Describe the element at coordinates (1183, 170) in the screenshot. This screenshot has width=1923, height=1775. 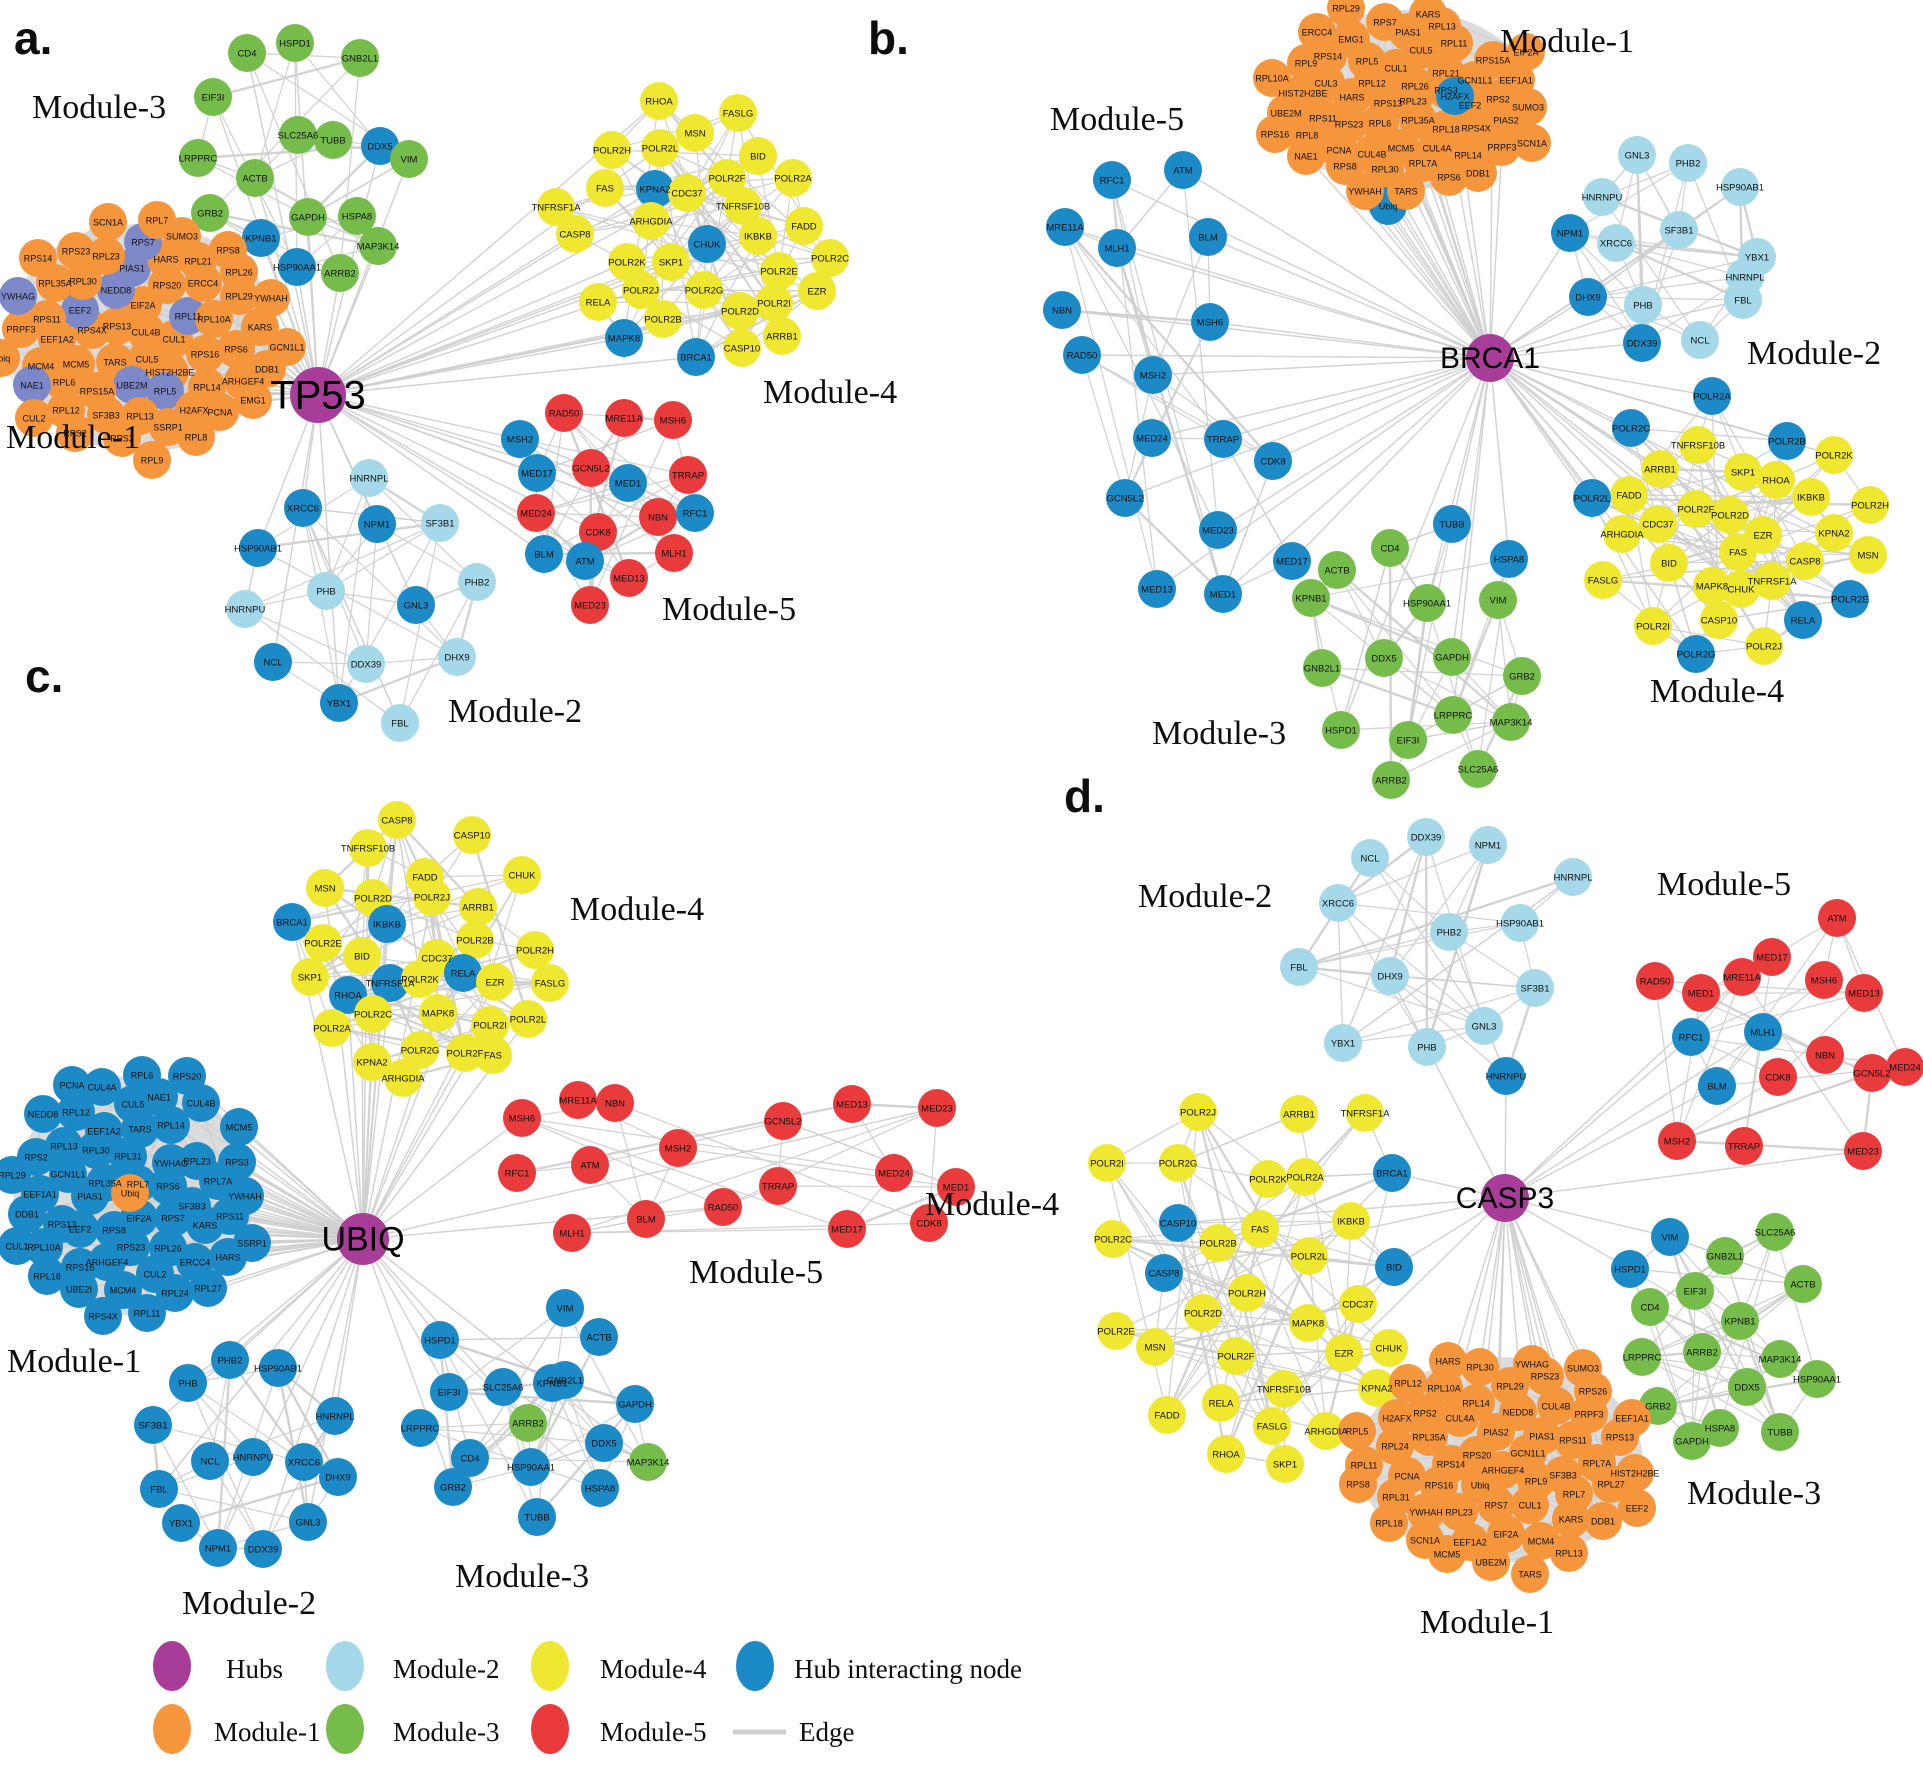
I see `node-ATM` at that location.